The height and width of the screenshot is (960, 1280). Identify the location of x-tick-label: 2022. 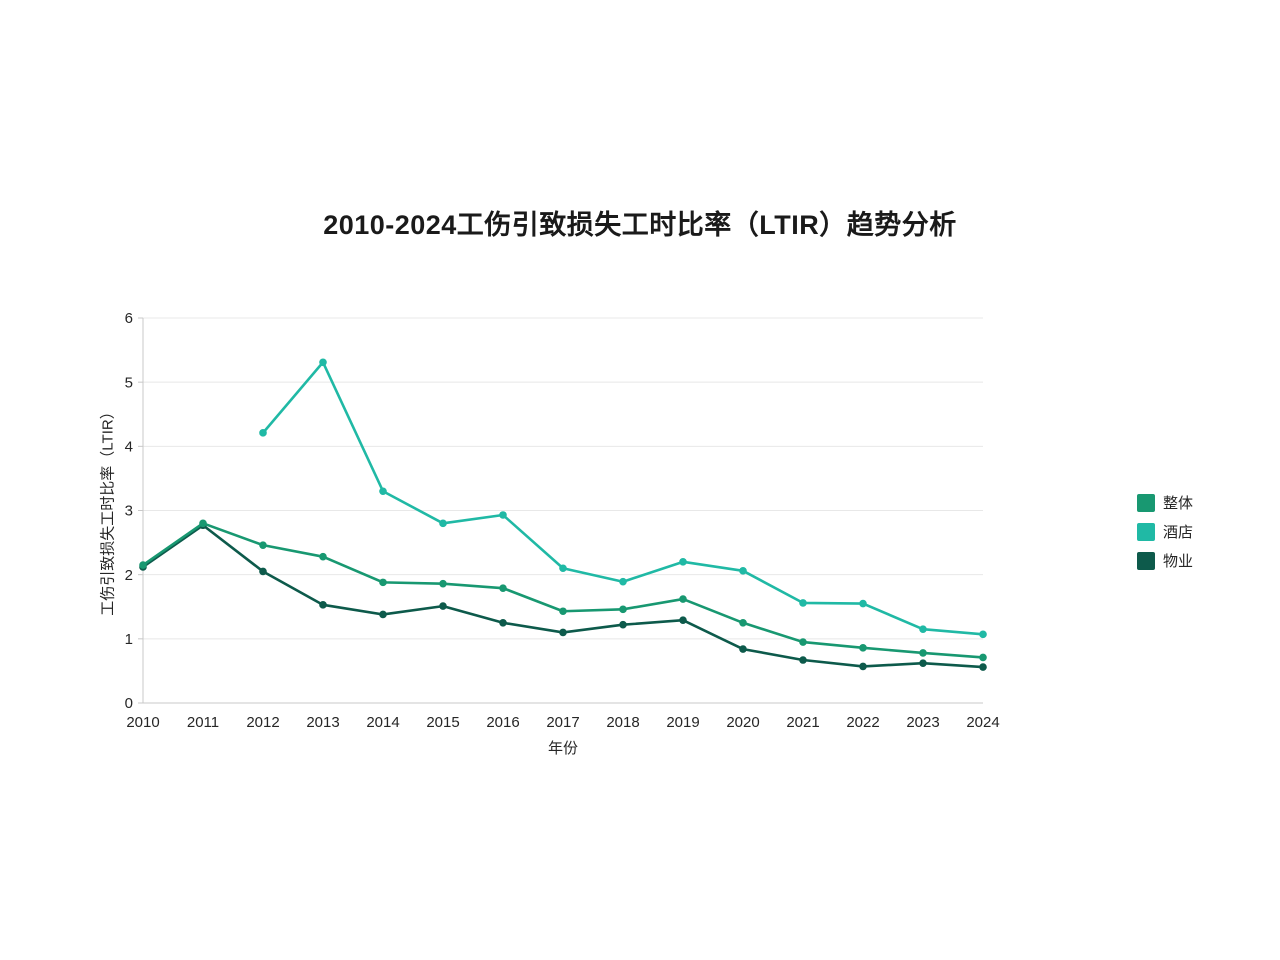
(862, 722).